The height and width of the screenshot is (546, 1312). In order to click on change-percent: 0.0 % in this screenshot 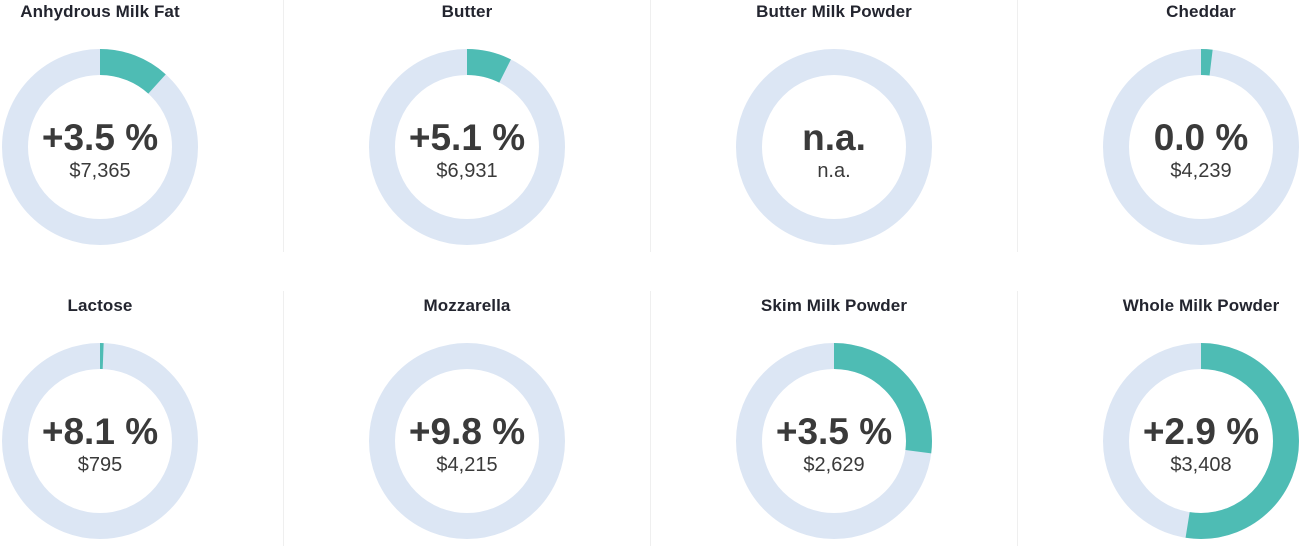, I will do `click(1201, 137)`.